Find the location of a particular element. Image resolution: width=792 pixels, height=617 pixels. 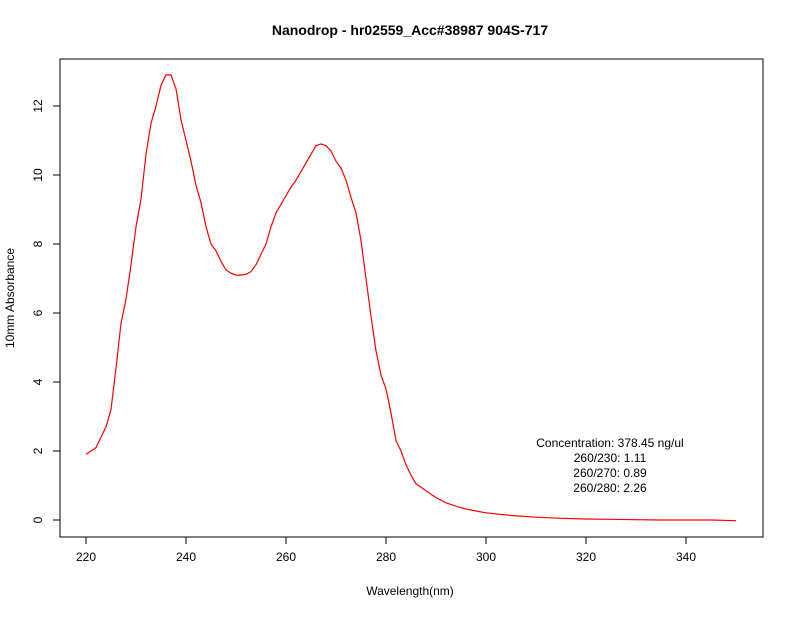

y-tick-label: 4 is located at coordinates (38, 381).